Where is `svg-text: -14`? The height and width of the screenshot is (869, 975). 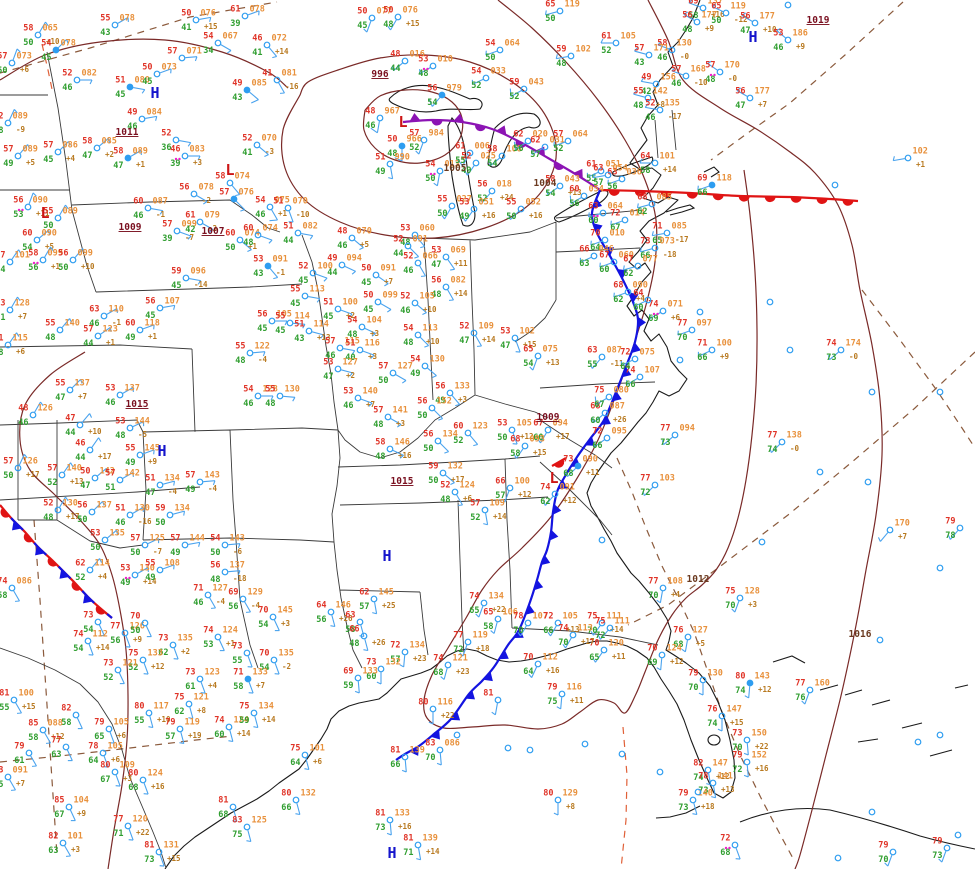 svg-text: -14 is located at coordinates (201, 284).